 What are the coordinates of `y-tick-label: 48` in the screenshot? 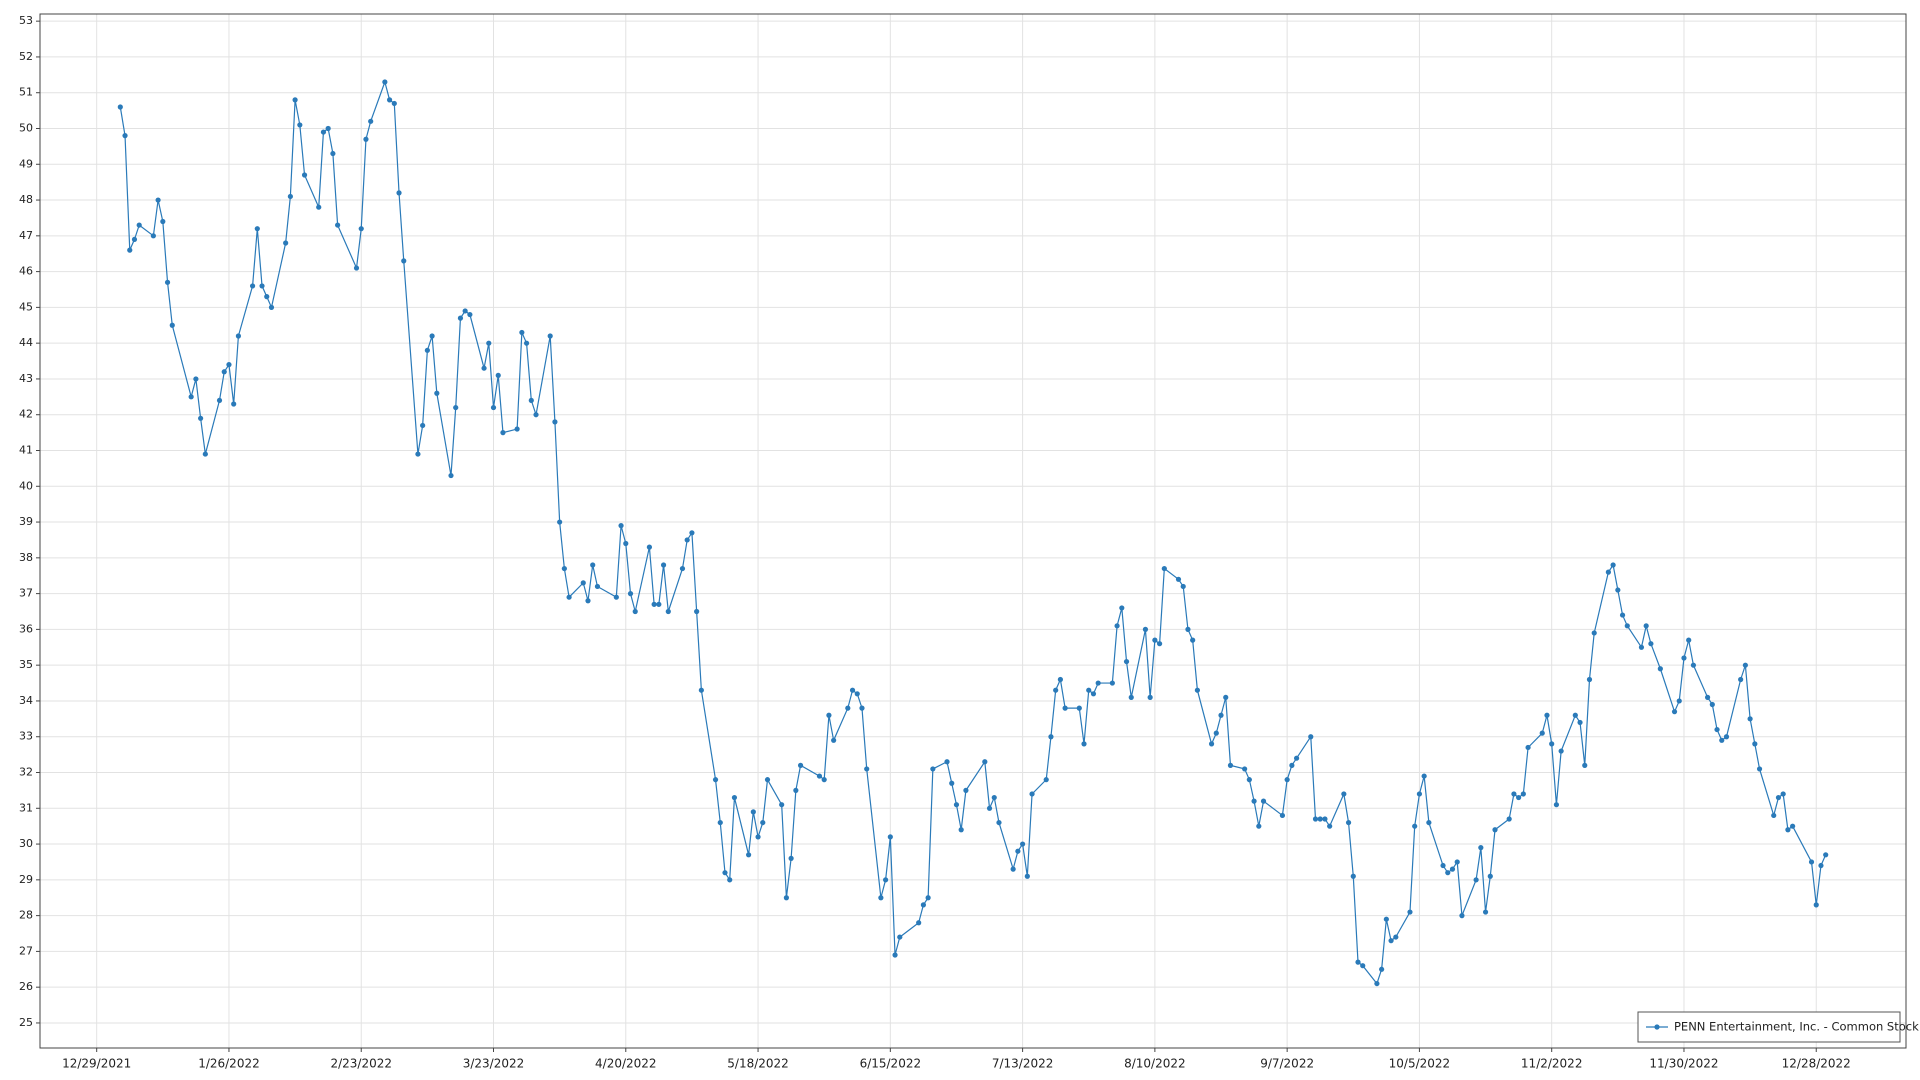 It's located at (26, 199).